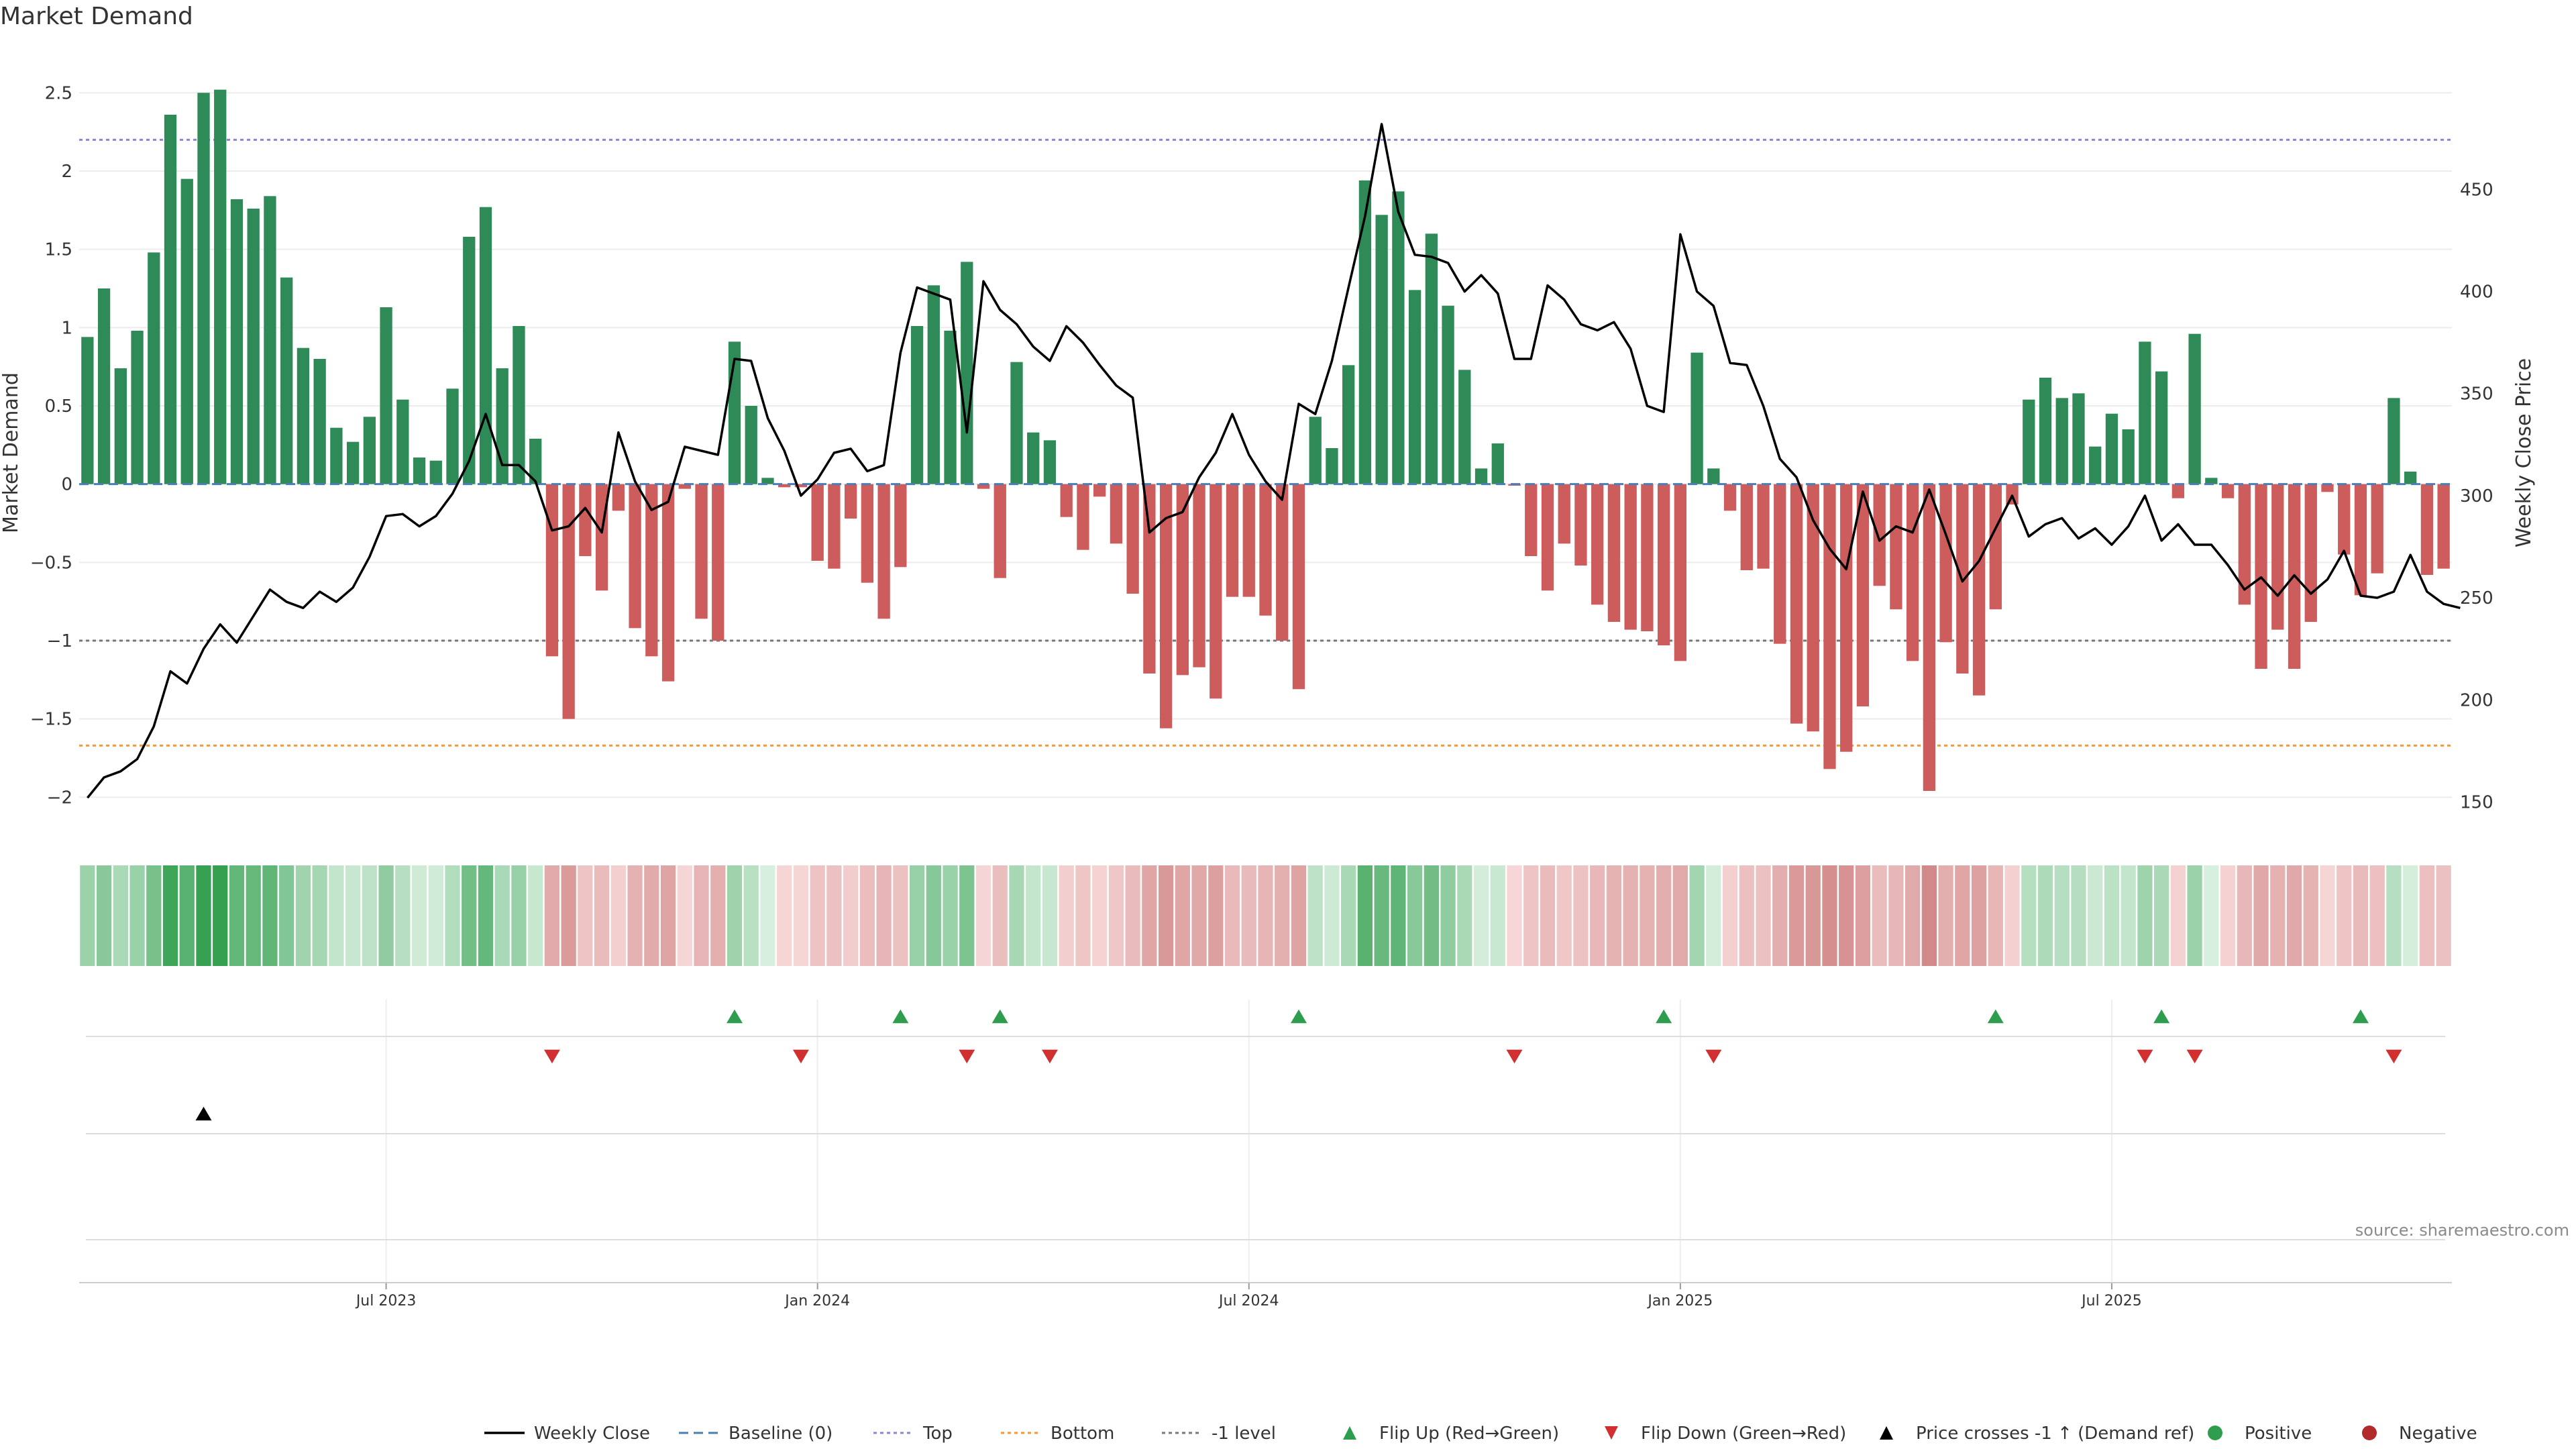  I want to click on legend-item-flip-down: Flip Down (Green→Red), so click(1725, 1434).